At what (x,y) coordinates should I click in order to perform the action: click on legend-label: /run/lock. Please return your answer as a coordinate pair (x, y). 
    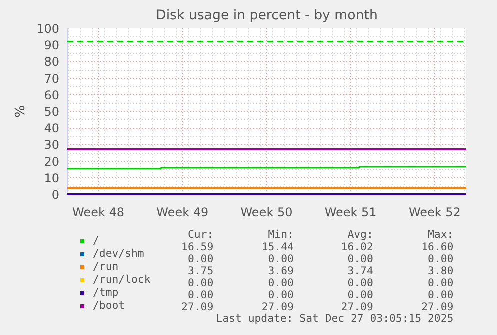
    Looking at the image, I should click on (122, 279).